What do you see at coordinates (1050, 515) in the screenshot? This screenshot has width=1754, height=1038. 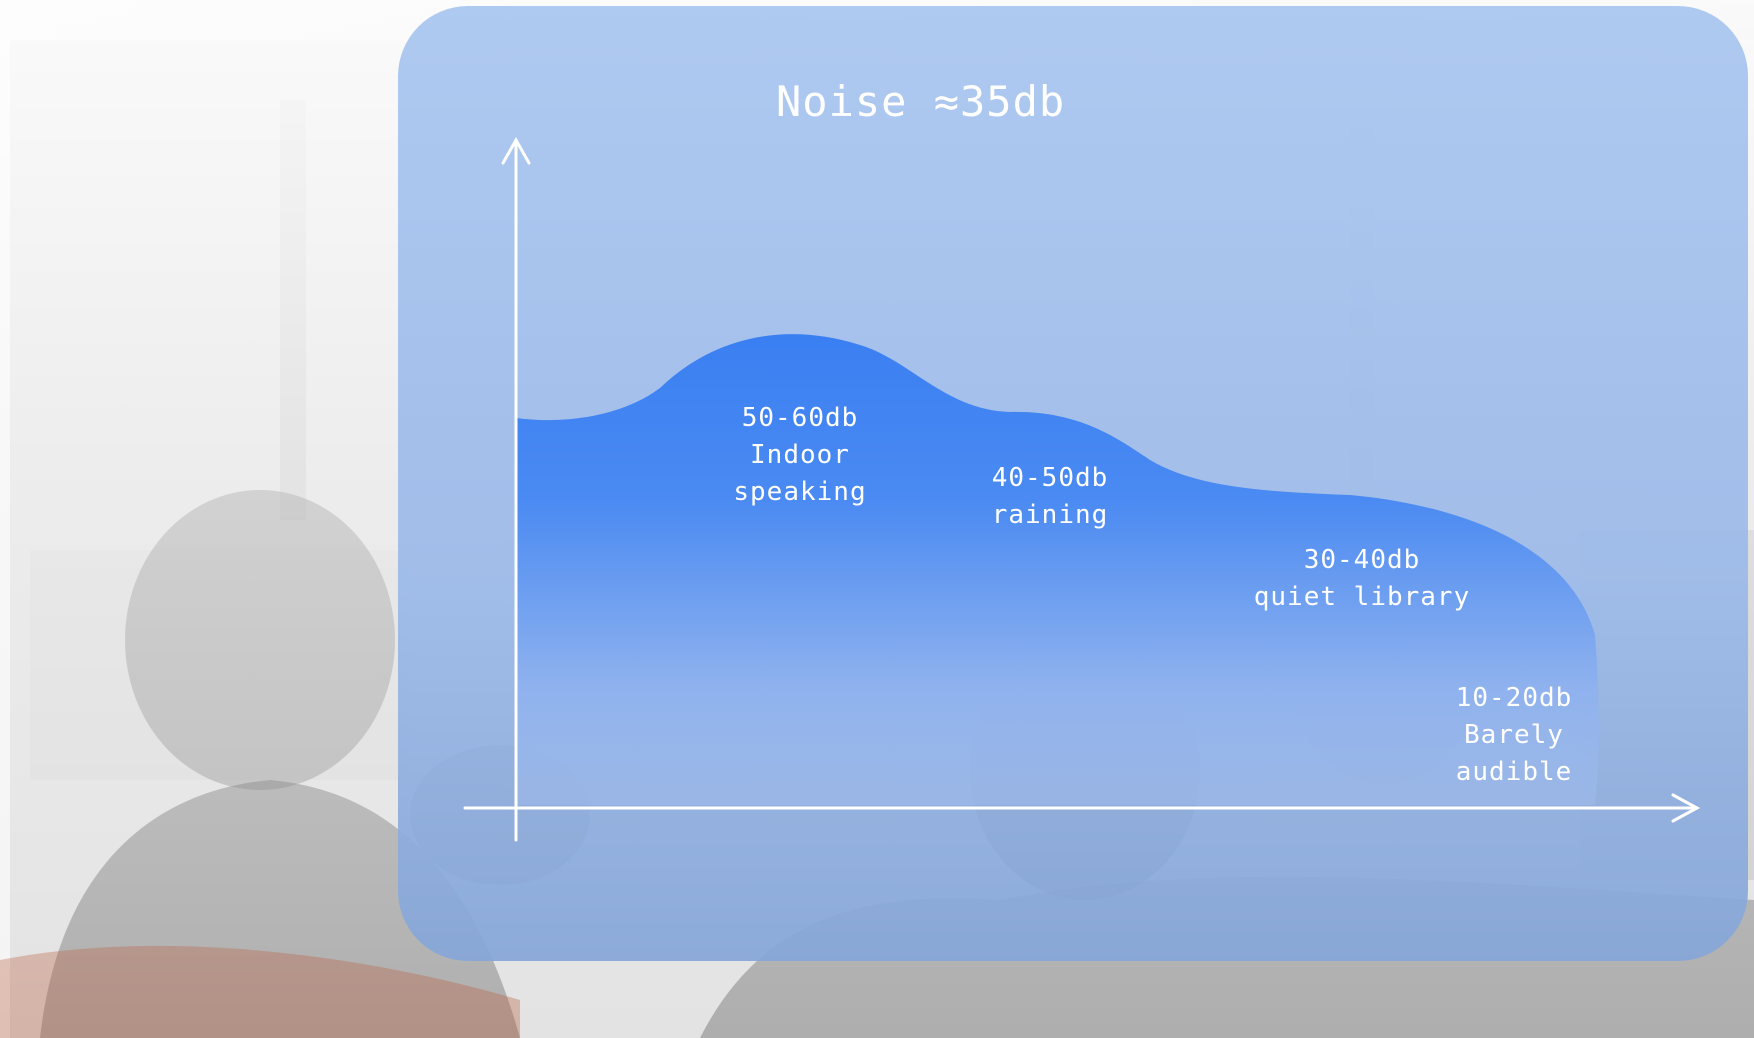 I see `level-desc-line1: raining` at bounding box center [1050, 515].